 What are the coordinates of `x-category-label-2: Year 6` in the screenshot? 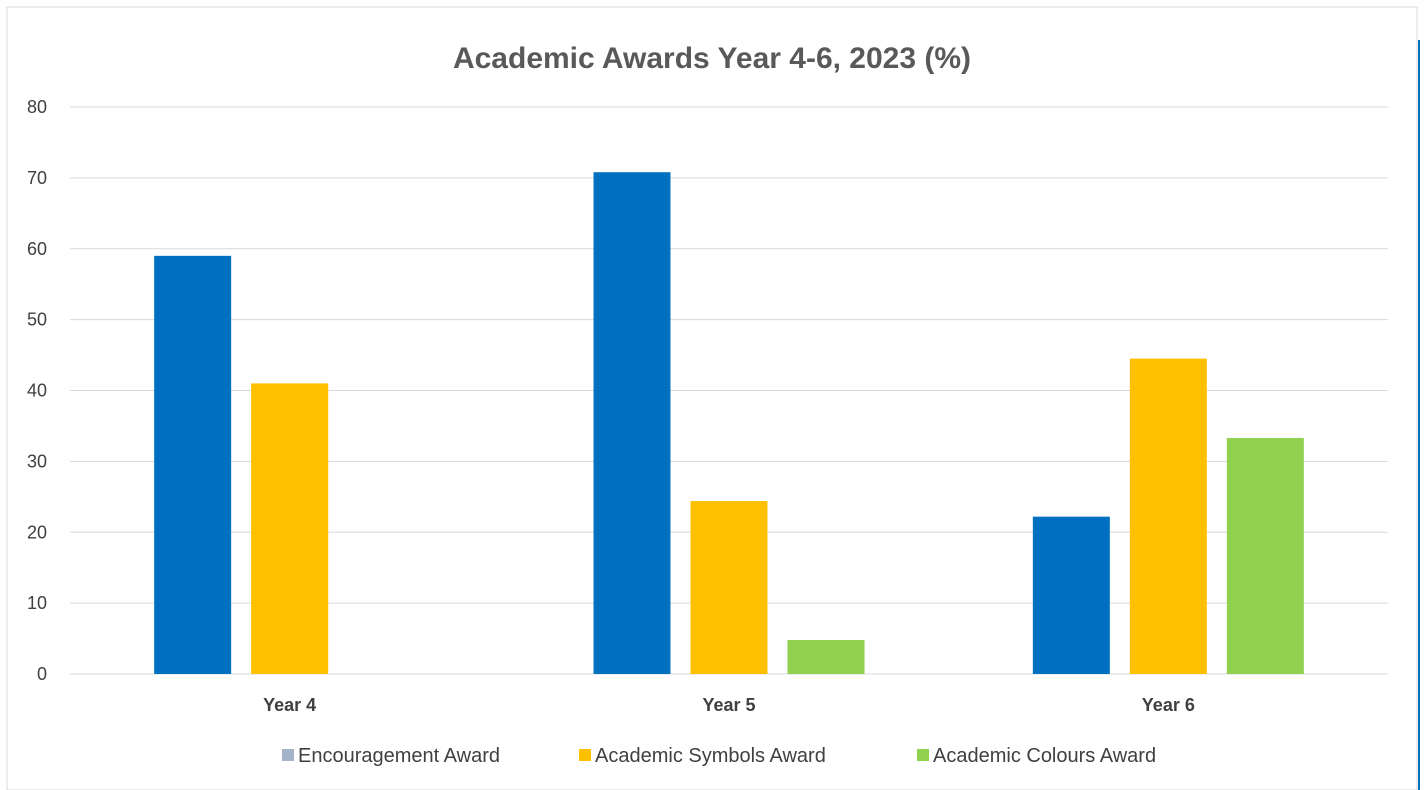 It's located at (1168, 705).